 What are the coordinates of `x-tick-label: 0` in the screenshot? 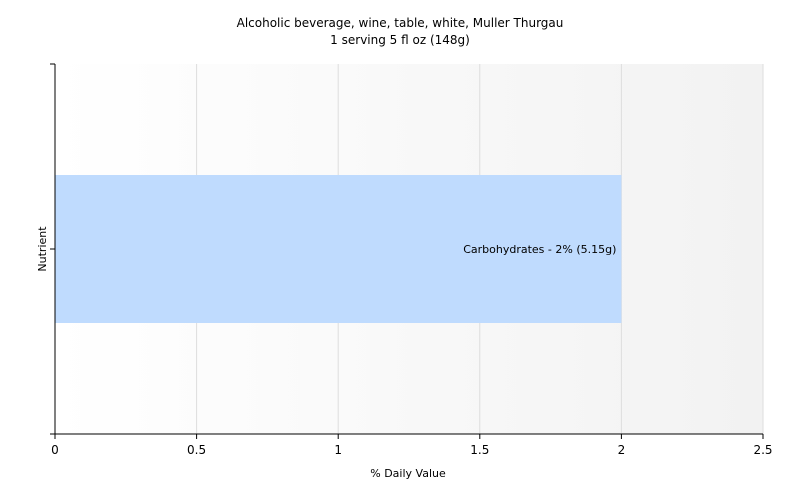 It's located at (55, 450).